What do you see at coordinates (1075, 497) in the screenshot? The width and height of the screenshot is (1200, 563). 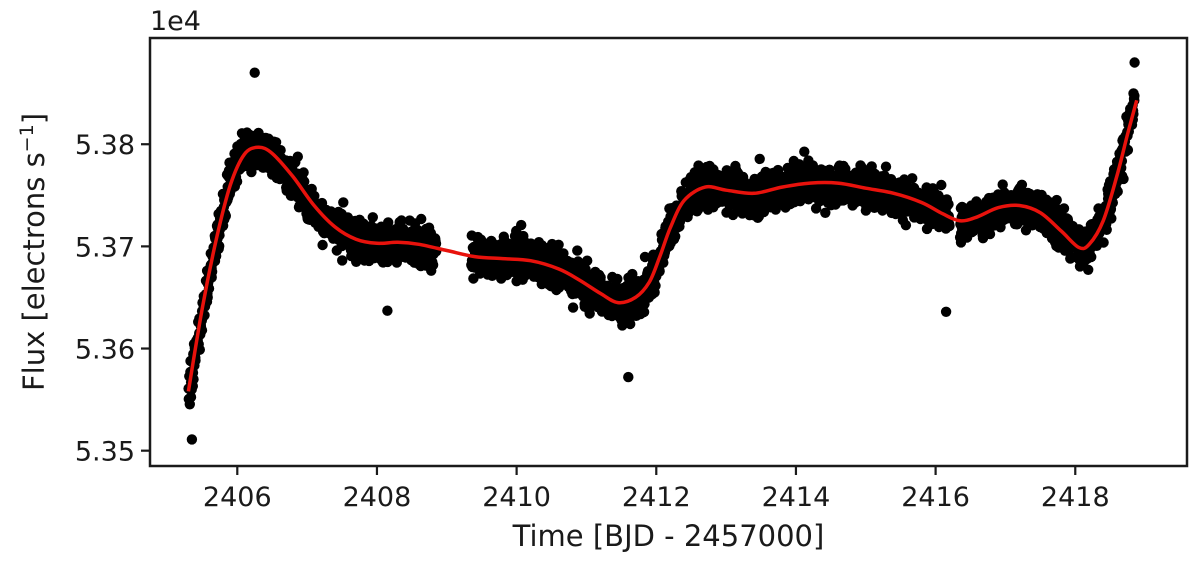 I see `x-tick-label: 2418` at bounding box center [1075, 497].